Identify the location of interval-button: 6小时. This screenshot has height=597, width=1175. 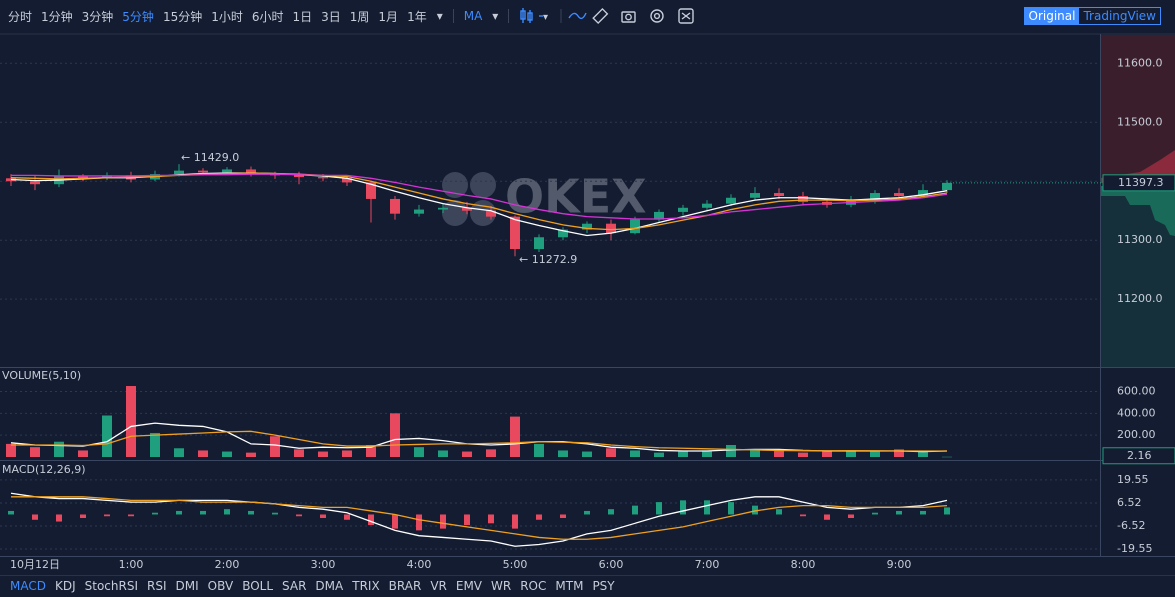
(267, 16).